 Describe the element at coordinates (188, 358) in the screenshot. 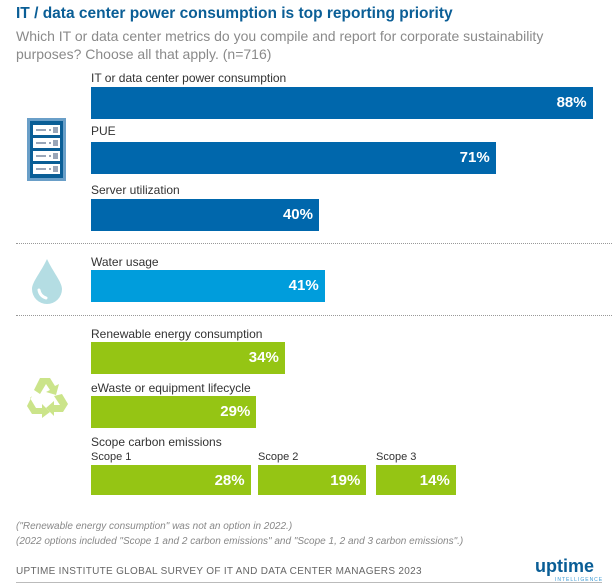

I see `bar: 34%` at that location.